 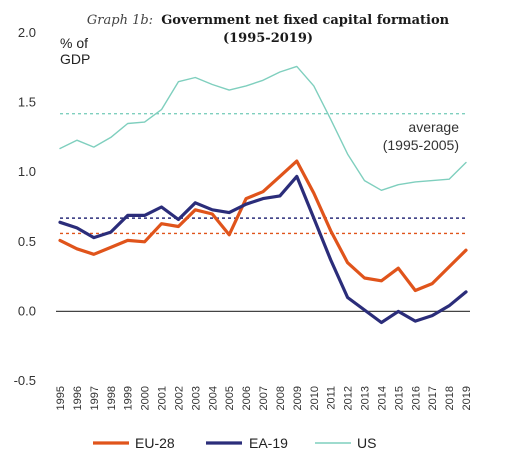 What do you see at coordinates (281, 398) in the screenshot?
I see `x-tick-label: 2008` at bounding box center [281, 398].